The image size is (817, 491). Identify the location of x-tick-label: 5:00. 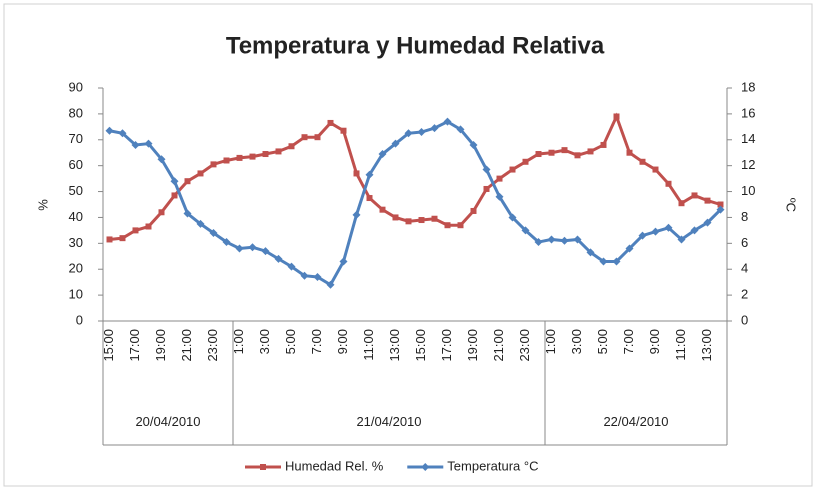
(602, 341).